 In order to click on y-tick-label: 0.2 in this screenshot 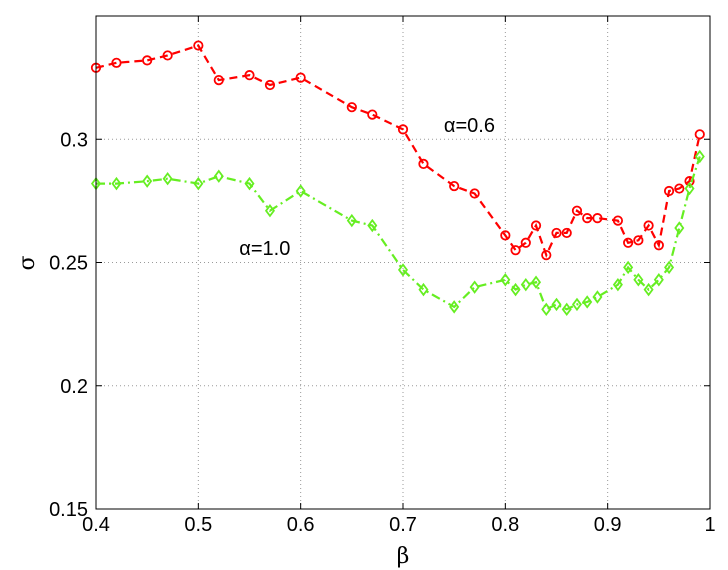, I will do `click(74, 387)`.